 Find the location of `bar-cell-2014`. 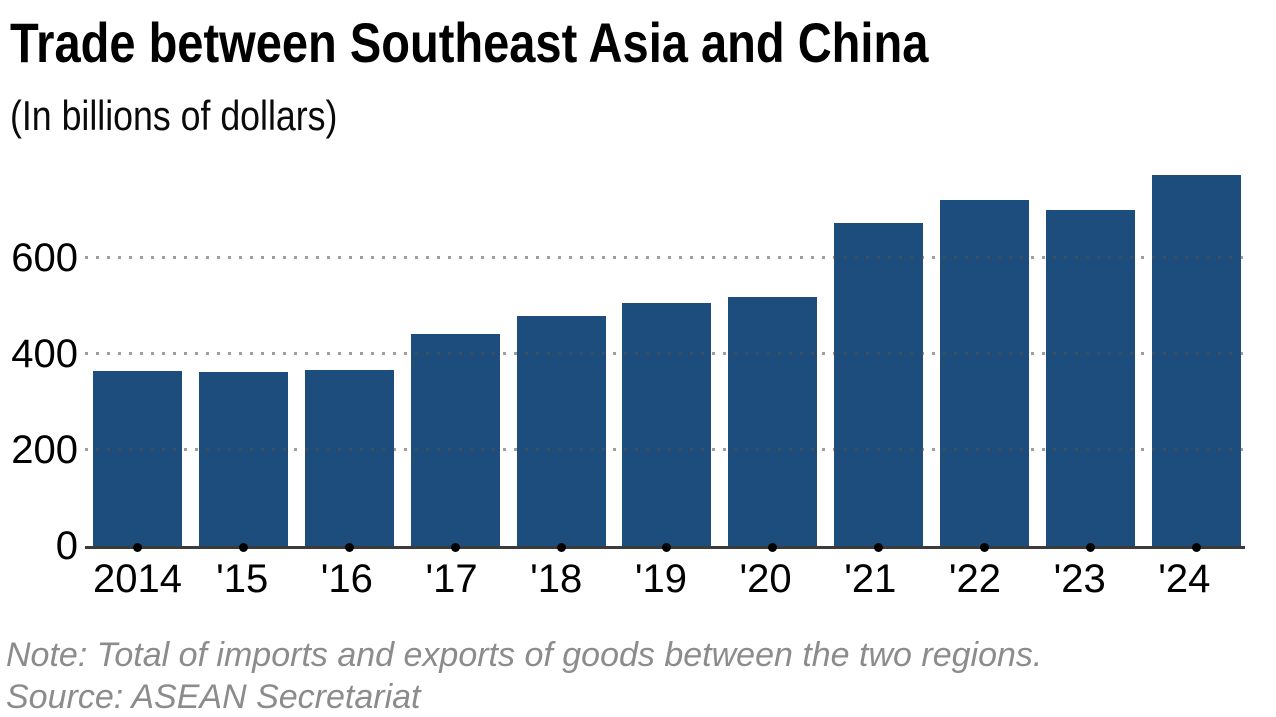

bar-cell-2014 is located at coordinates (137, 461).